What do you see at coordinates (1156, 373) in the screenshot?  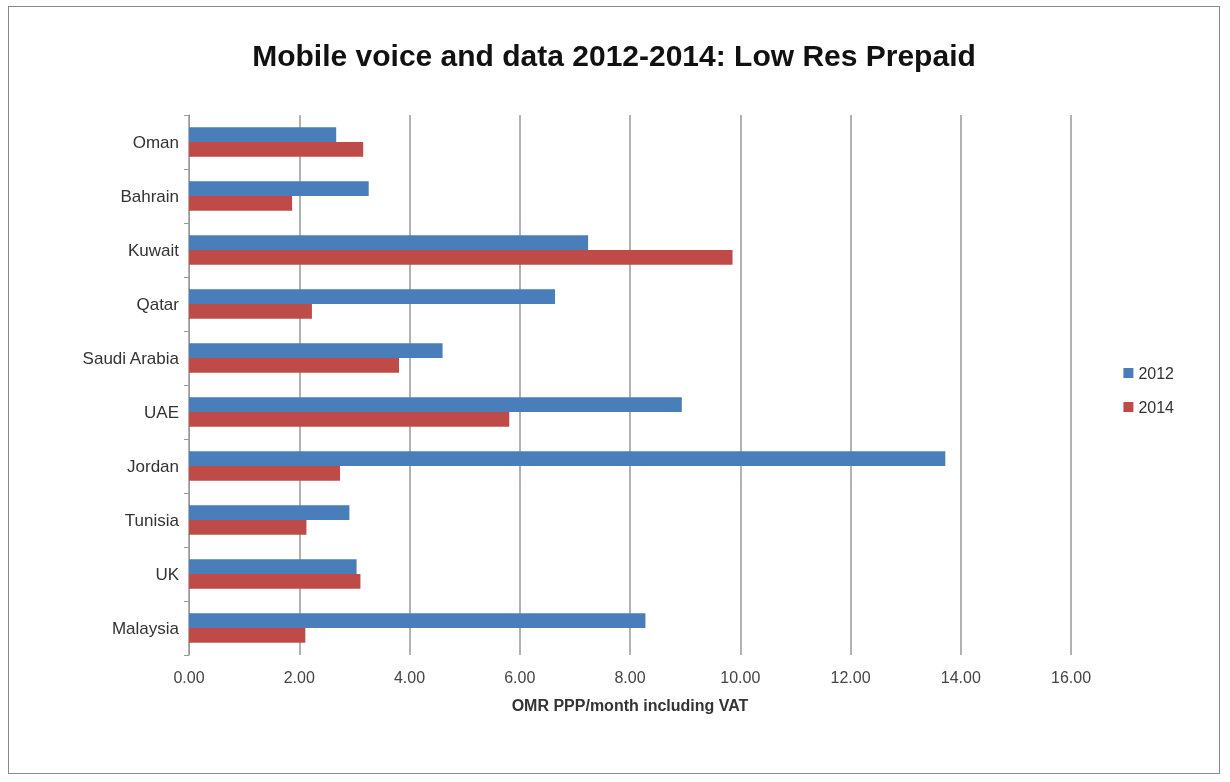 I see `legend-label: 2012` at bounding box center [1156, 373].